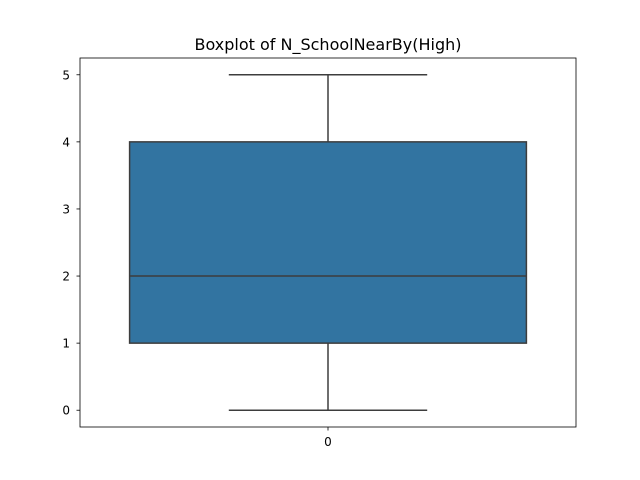 Image resolution: width=640 pixels, height=480 pixels. I want to click on y-tick-label: 3, so click(66, 209).